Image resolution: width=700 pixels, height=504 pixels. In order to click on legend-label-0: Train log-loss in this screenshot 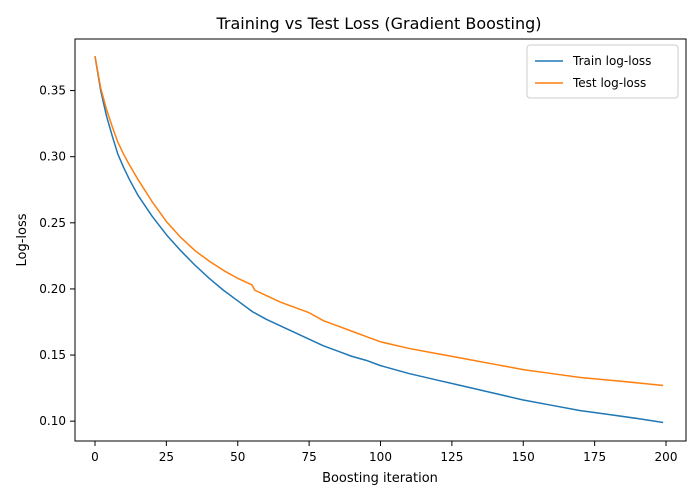, I will do `click(611, 61)`.